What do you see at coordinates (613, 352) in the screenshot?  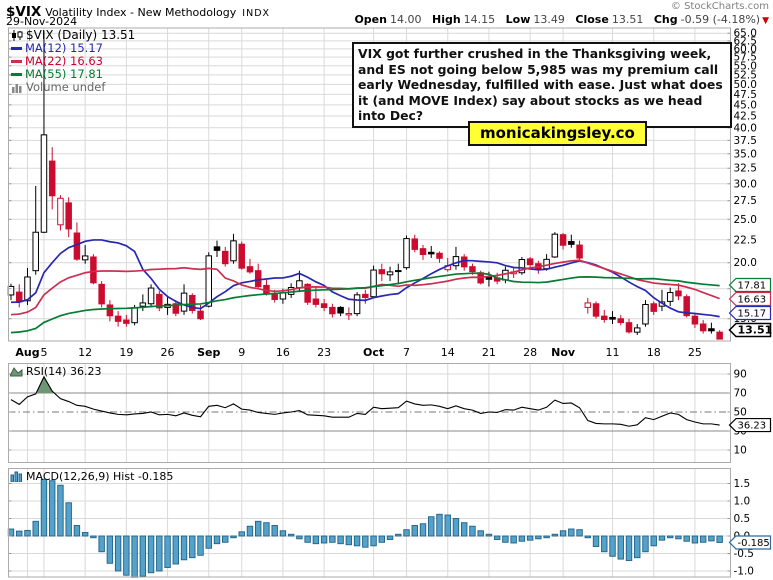 I see `svg-text: 11` at bounding box center [613, 352].